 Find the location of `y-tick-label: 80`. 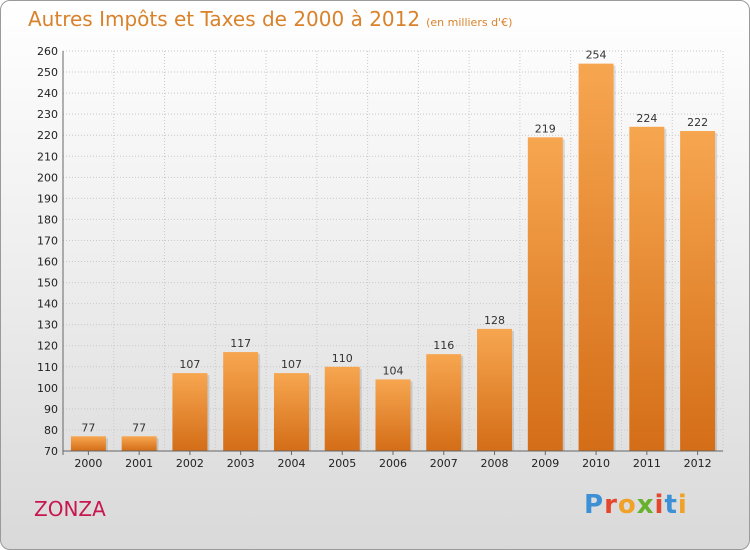

y-tick-label: 80 is located at coordinates (51, 430).